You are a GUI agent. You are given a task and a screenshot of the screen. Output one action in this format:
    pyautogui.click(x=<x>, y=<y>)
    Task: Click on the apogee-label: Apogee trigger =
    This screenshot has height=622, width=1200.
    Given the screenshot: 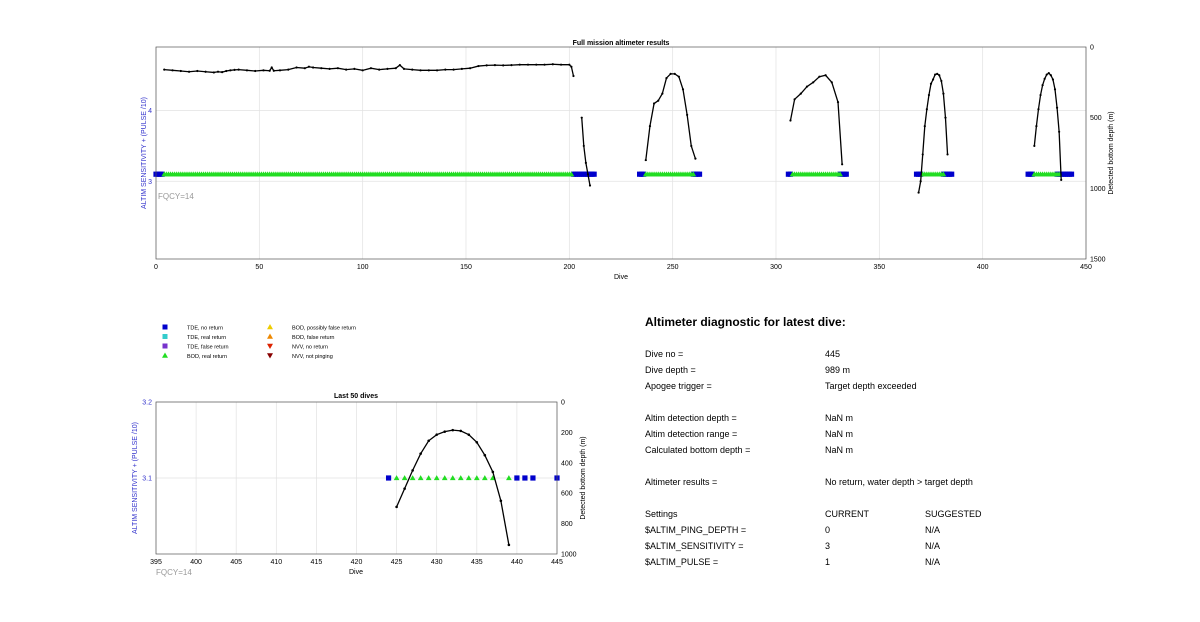 What is the action you would take?
    pyautogui.click(x=678, y=386)
    